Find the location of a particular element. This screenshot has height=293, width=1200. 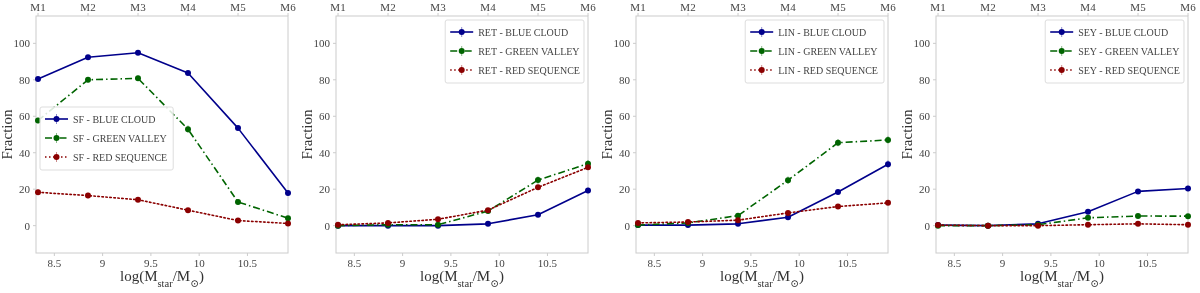

legend-label: SF - RED SEQUENCE is located at coordinates (120, 157).